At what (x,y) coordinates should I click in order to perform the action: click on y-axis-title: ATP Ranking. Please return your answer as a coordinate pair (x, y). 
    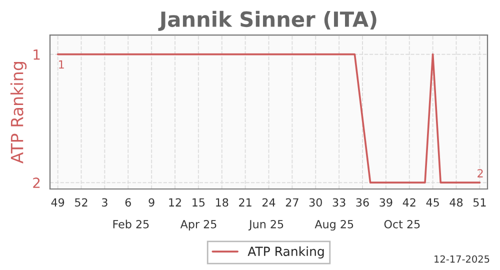
    Looking at the image, I should click on (18, 113).